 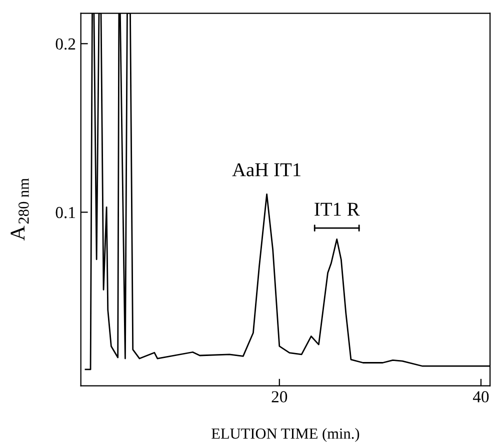 I want to click on x-tick-label: 20, so click(x=280, y=396).